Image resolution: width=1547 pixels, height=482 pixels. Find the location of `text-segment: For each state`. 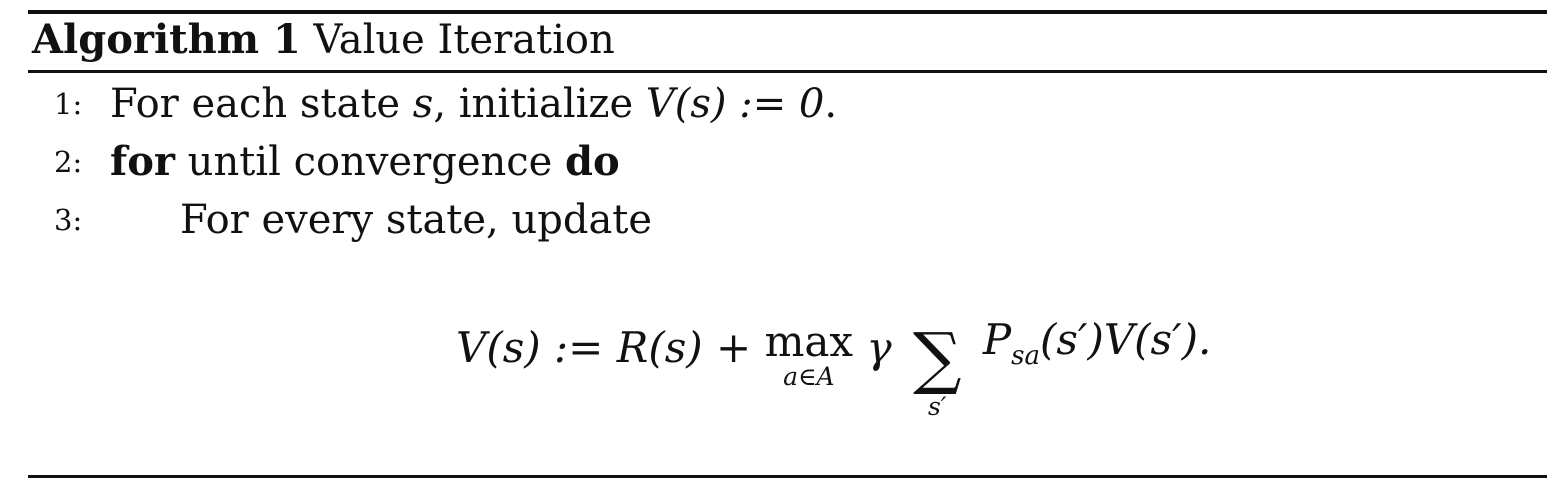

text-segment: For each state is located at coordinates (261, 104).